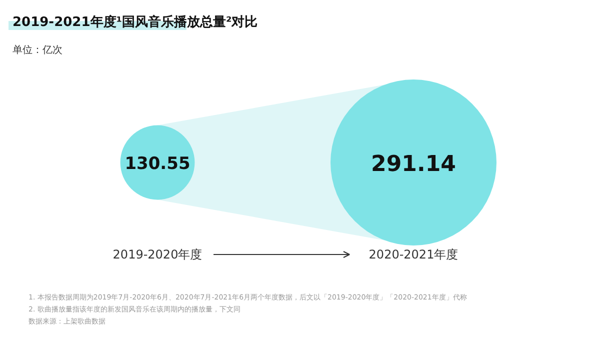 This screenshot has height=342, width=600. Describe the element at coordinates (413, 255) in the screenshot. I see `category-label: 2020-2021年度` at that location.